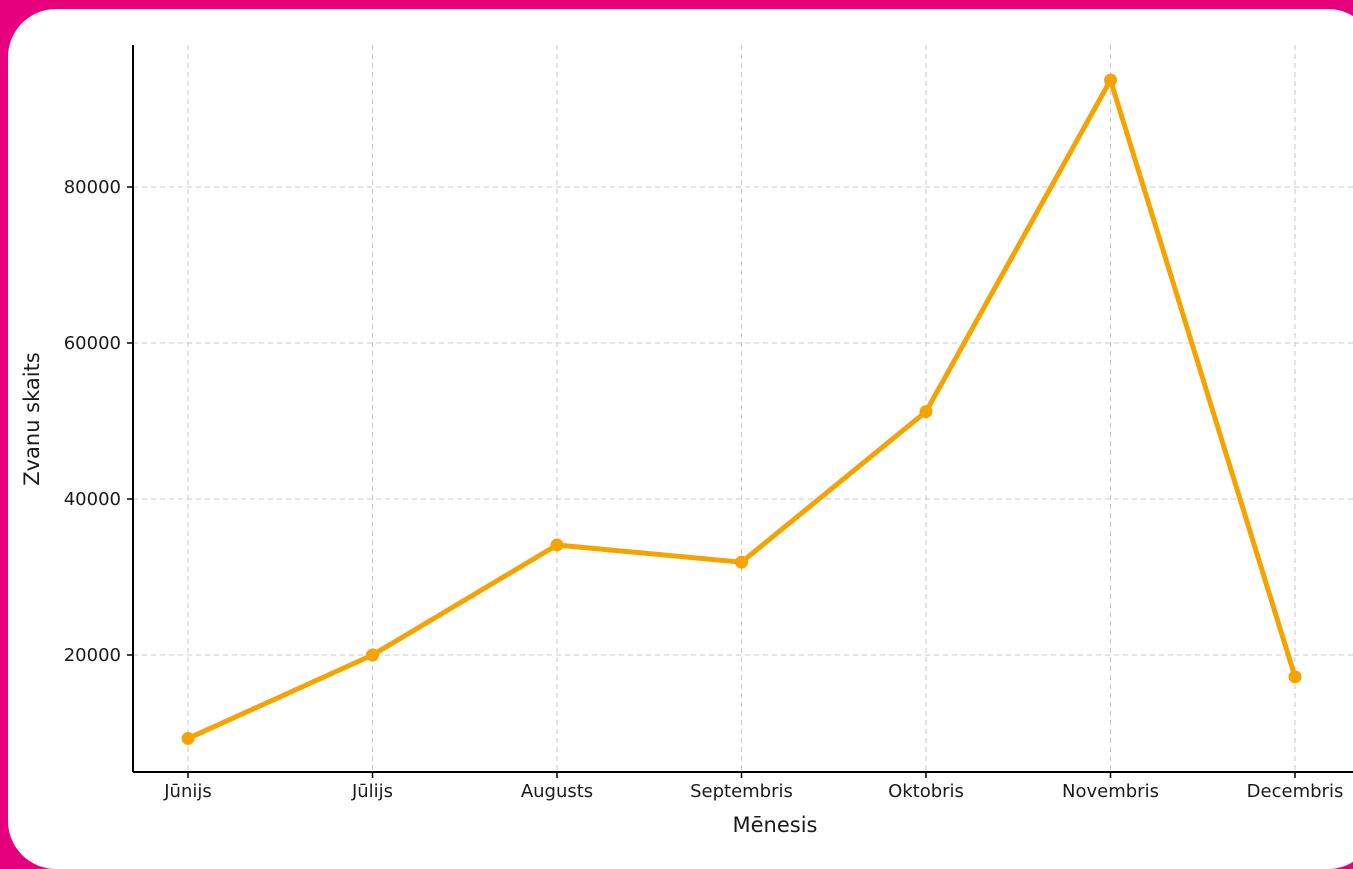 The height and width of the screenshot is (869, 1353). Describe the element at coordinates (372, 791) in the screenshot. I see `x-tick-label: Jūlijs` at that location.